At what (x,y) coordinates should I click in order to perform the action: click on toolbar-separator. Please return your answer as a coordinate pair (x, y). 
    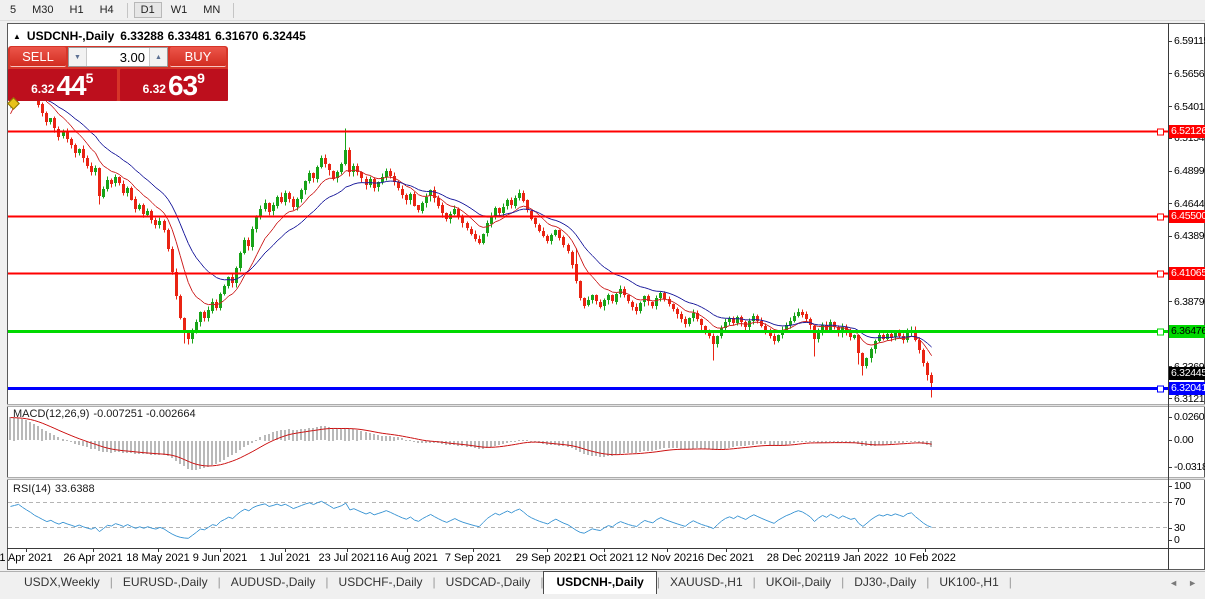
    Looking at the image, I should click on (127, 10).